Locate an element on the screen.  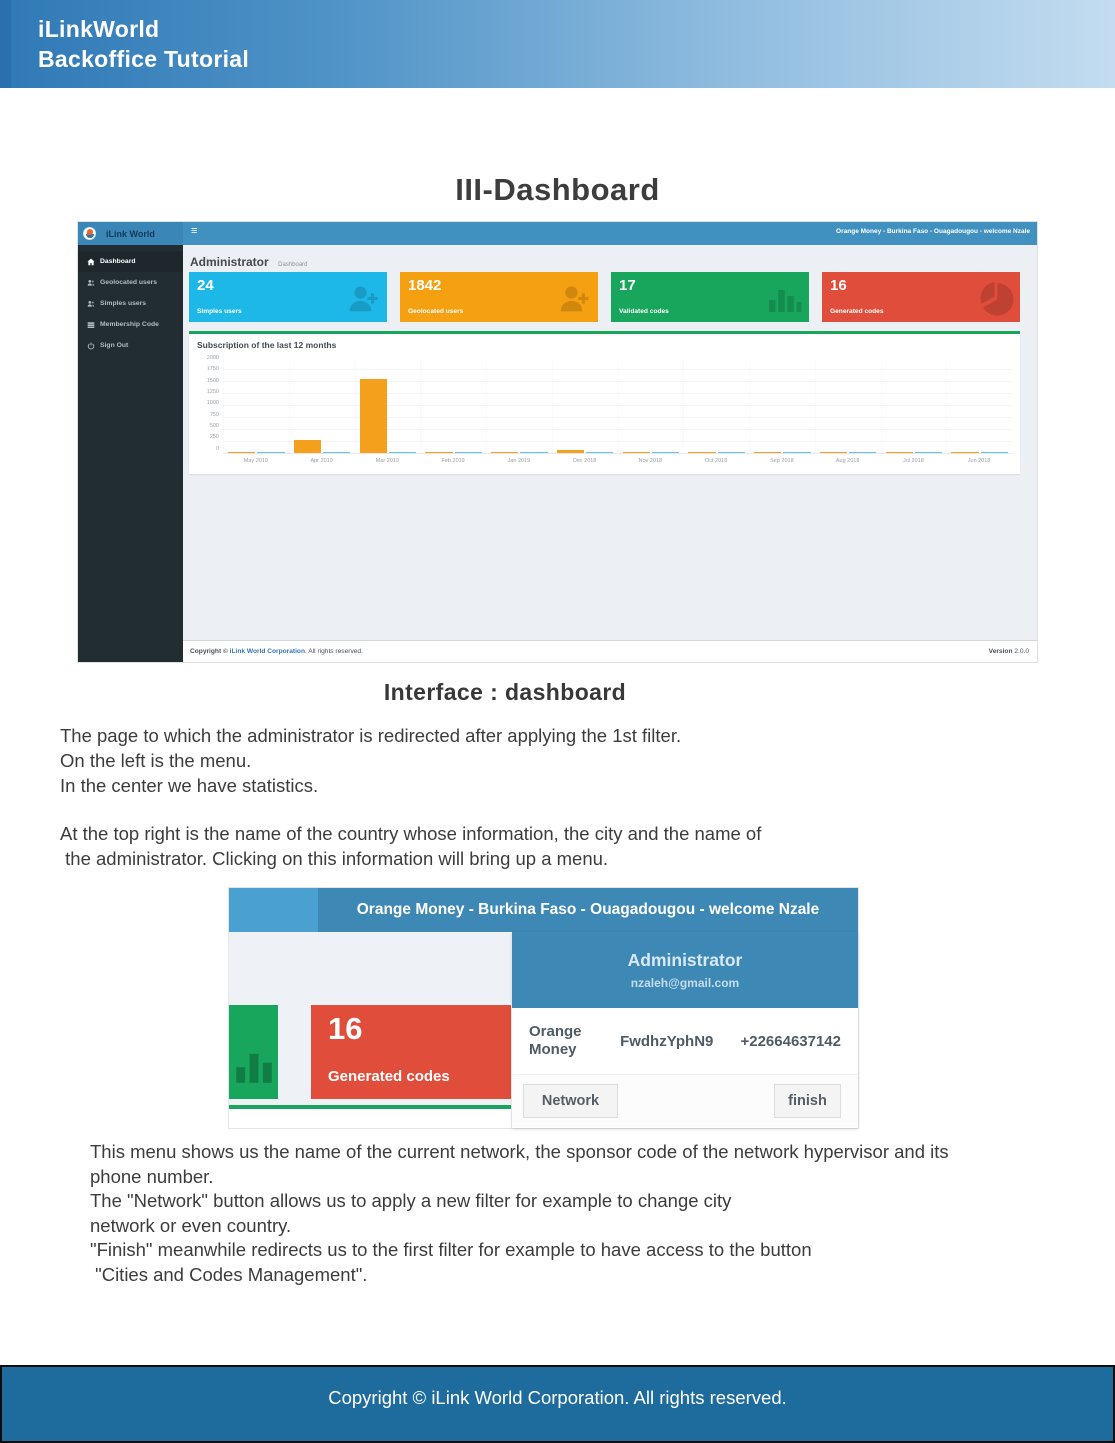
sidebar-item-sign-out: Sign Out is located at coordinates (130, 345).